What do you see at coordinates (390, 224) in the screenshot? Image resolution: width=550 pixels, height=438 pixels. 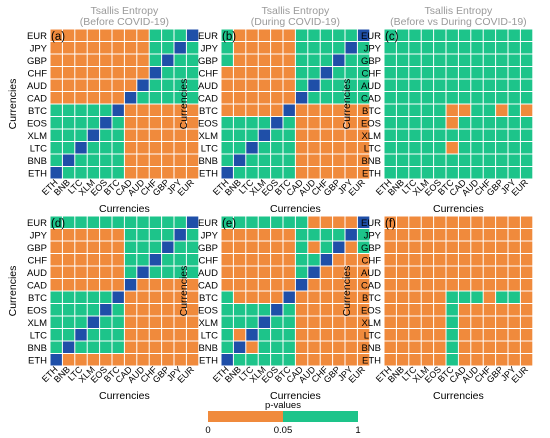 I see `panel-label: (f)` at bounding box center [390, 224].